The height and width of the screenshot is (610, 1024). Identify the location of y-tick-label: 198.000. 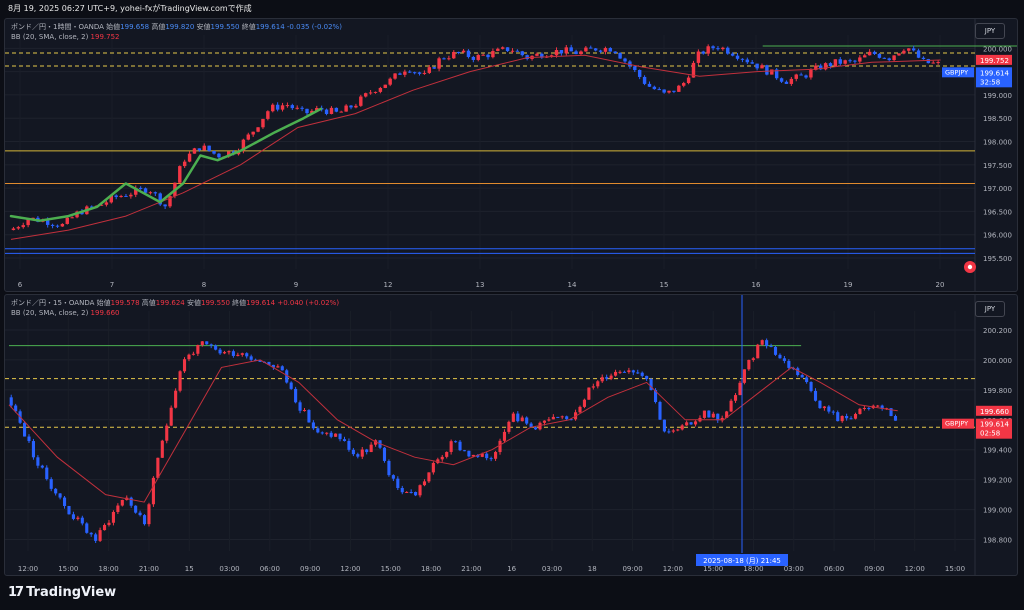
(997, 143).